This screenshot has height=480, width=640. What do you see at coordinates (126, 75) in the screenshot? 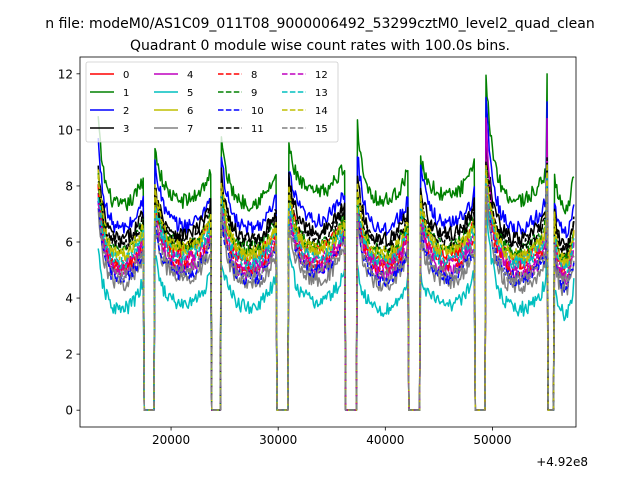
I see `legend-label: 0` at bounding box center [126, 75].